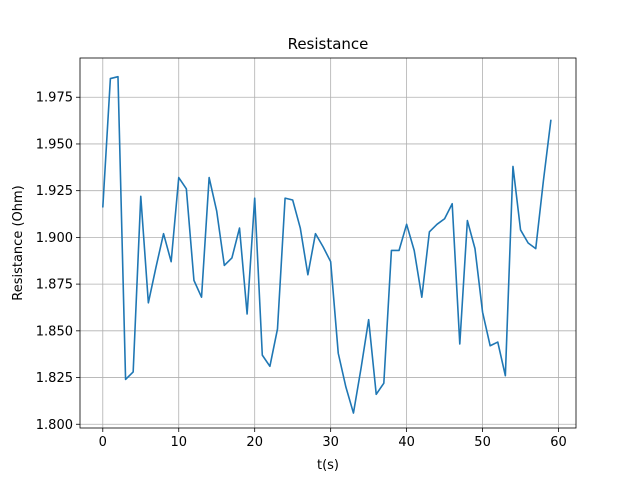 The width and height of the screenshot is (640, 480). I want to click on x-tick-label: 50, so click(482, 442).